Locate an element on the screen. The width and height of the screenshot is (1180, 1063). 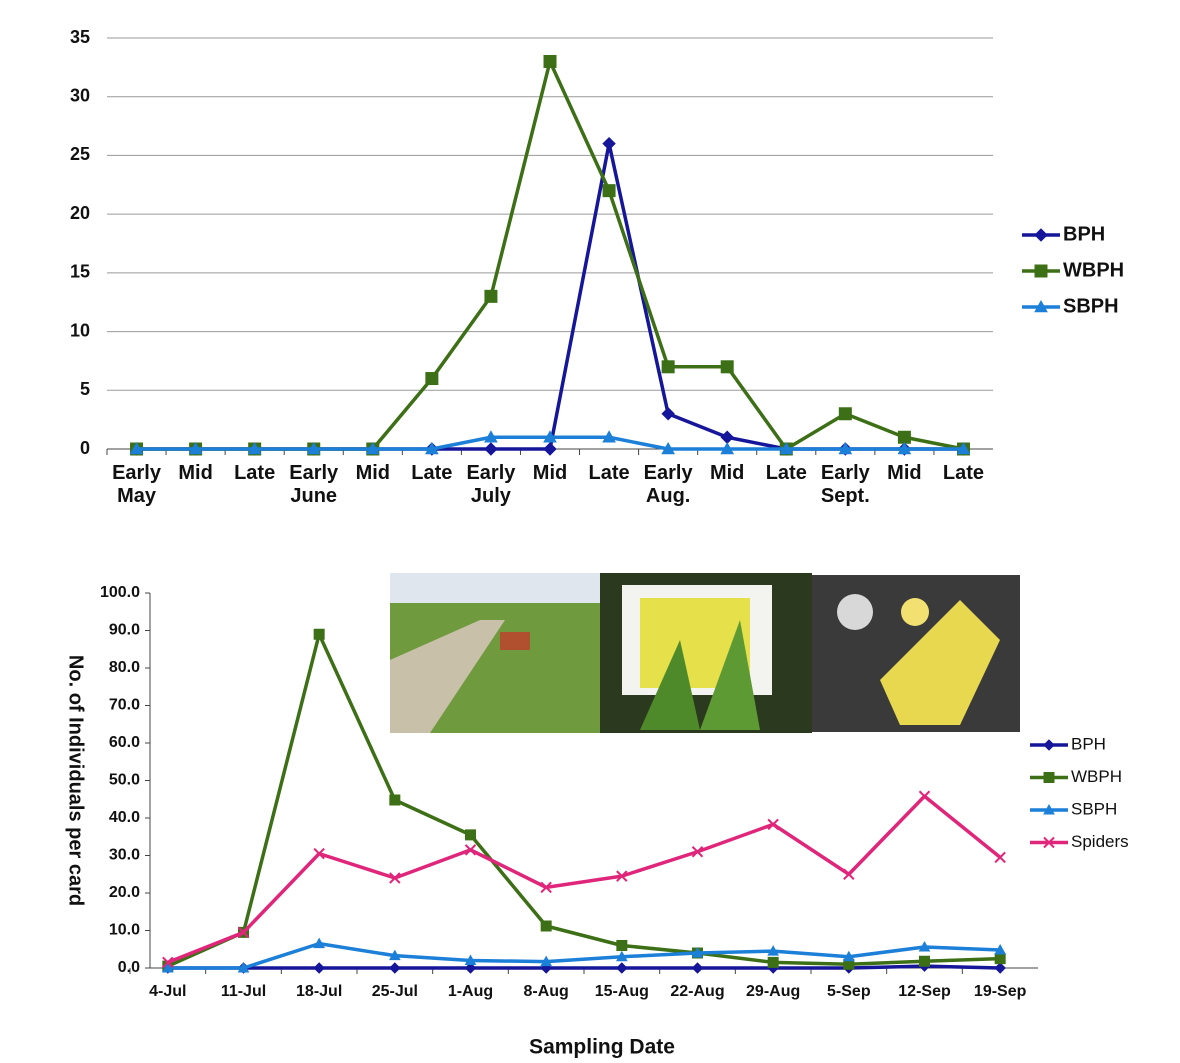
y-tick-label: 25 is located at coordinates (80, 154).